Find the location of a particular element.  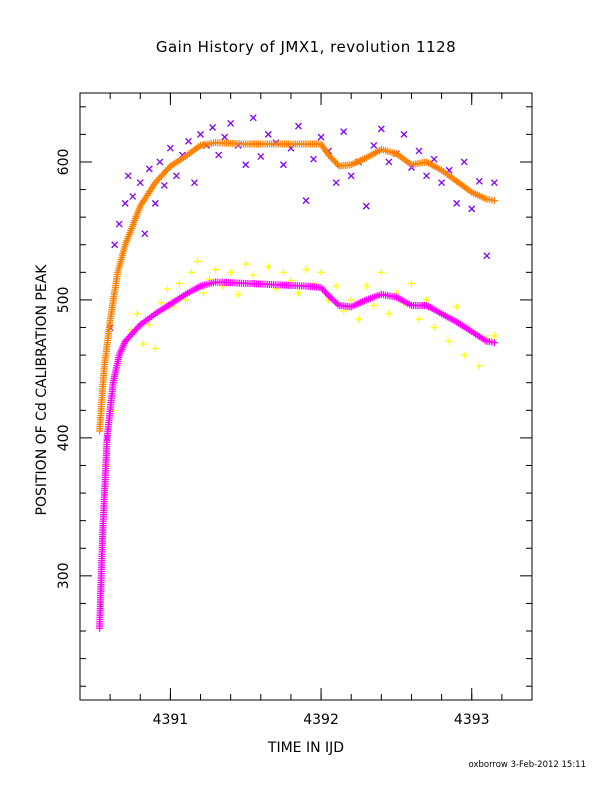

y-tick-label: 600 is located at coordinates (64, 162).